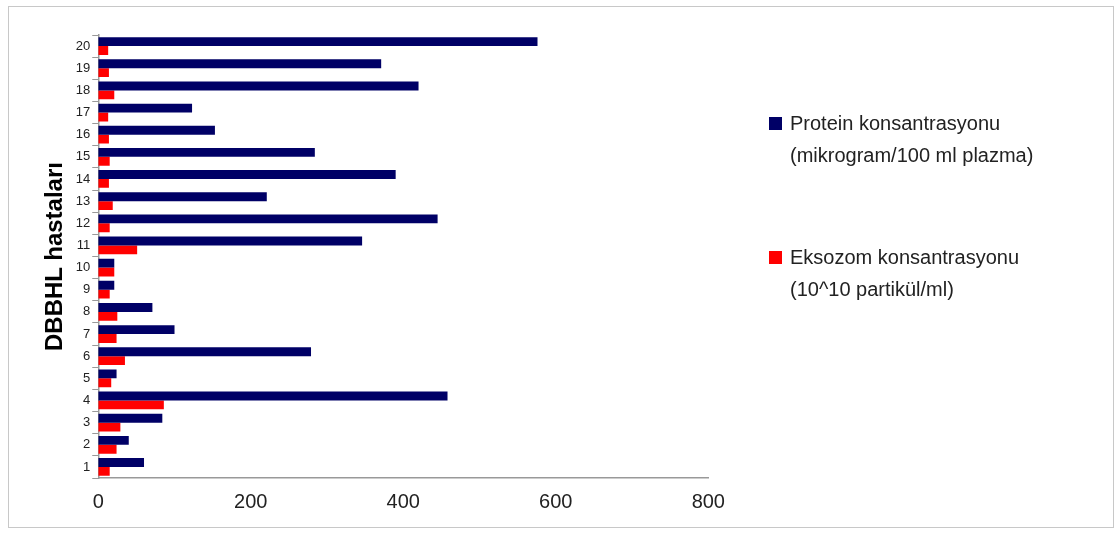 The image size is (1118, 535). Describe the element at coordinates (87, 311) in the screenshot. I see `y-tick-label: 8` at that location.